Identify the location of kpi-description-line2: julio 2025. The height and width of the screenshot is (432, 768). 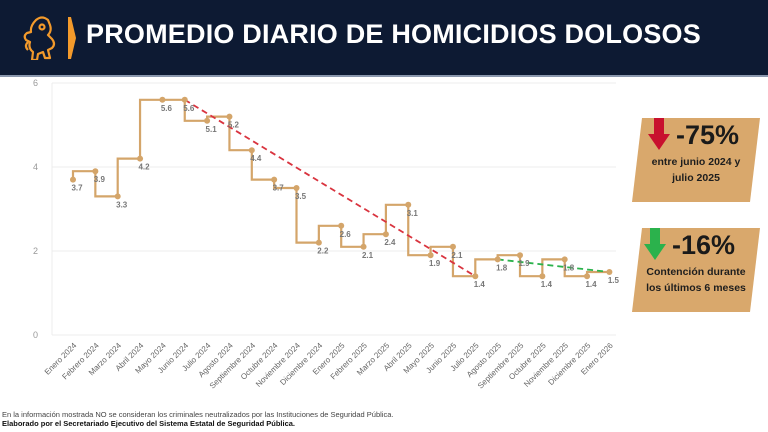
(696, 178).